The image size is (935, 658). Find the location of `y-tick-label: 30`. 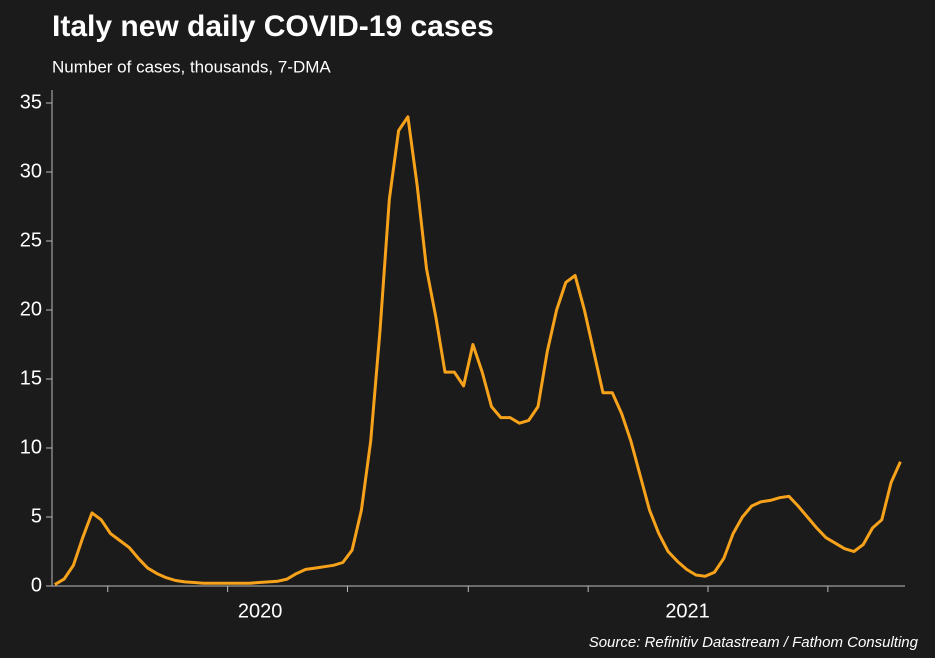

y-tick-label: 30 is located at coordinates (31, 171).